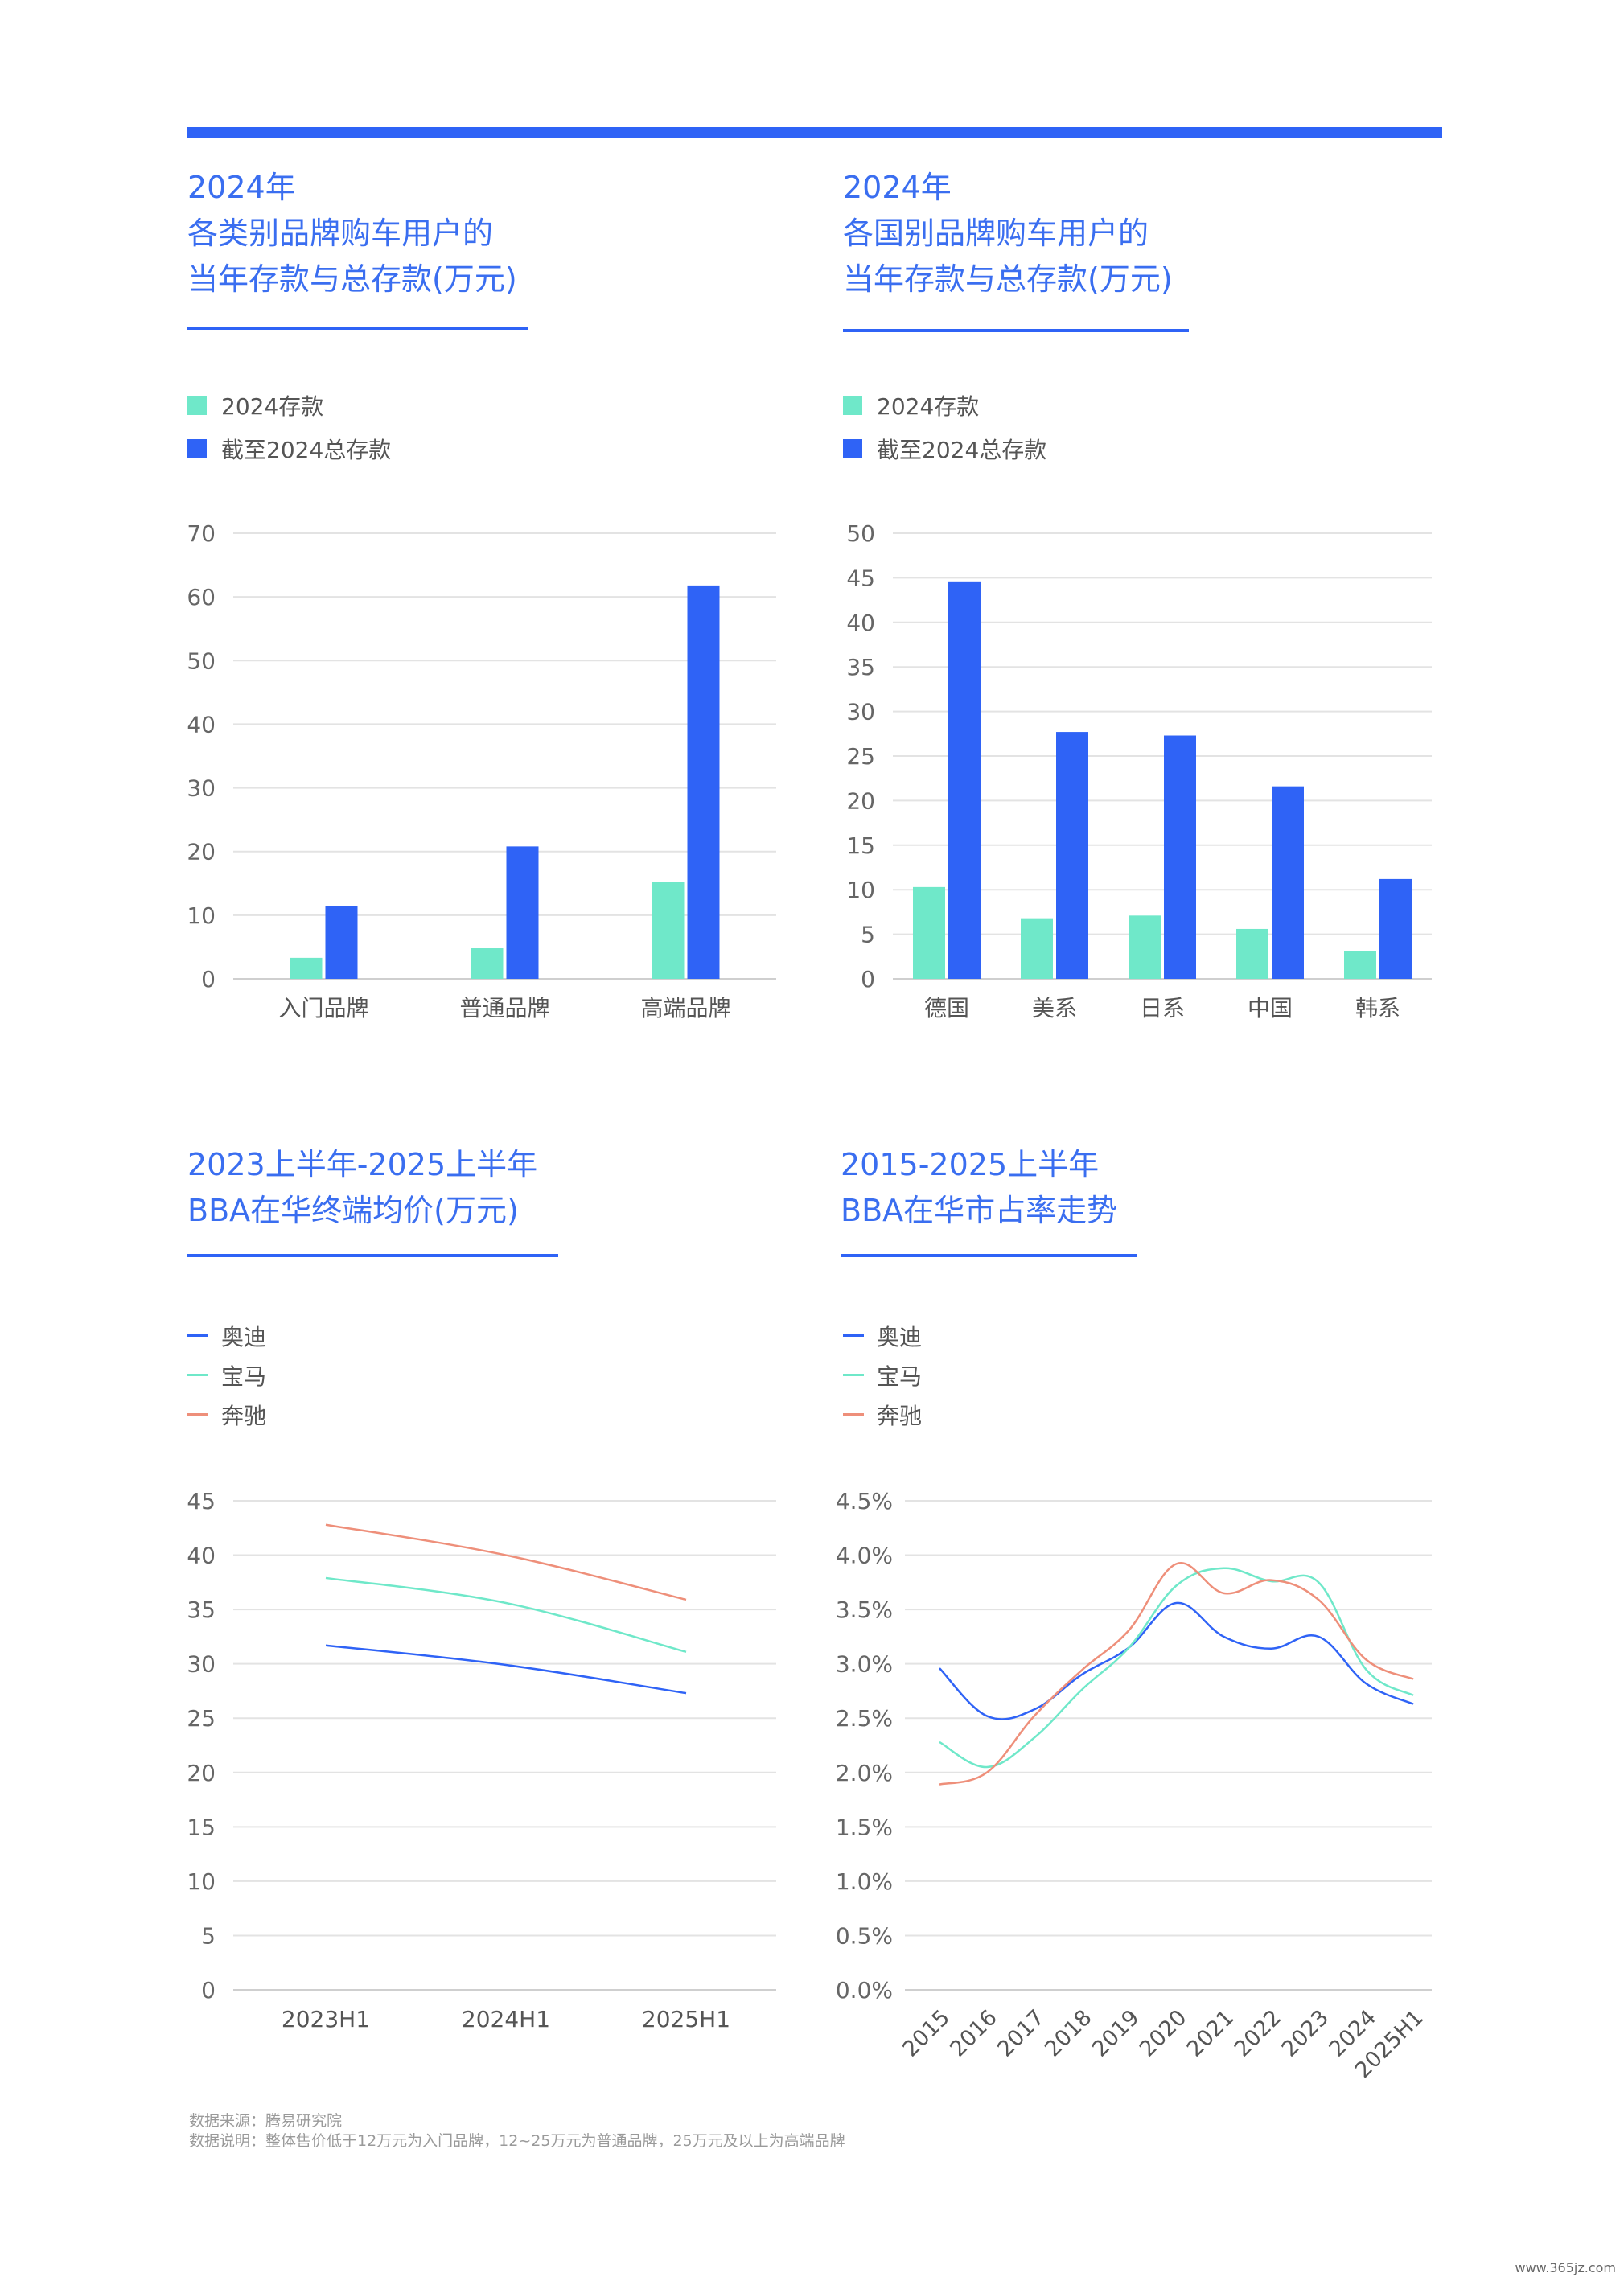  Describe the element at coordinates (266, 2121) in the screenshot. I see `footnote-source: 数据来源：腾易研究院` at that location.